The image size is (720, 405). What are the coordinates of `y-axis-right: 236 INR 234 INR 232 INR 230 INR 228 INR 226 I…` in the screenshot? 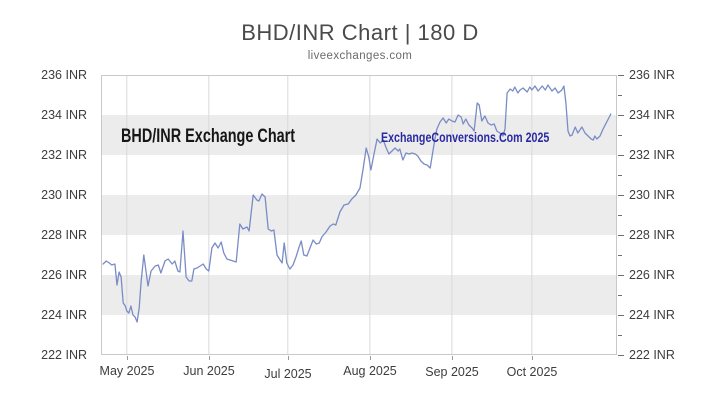 It's located at (668, 215).